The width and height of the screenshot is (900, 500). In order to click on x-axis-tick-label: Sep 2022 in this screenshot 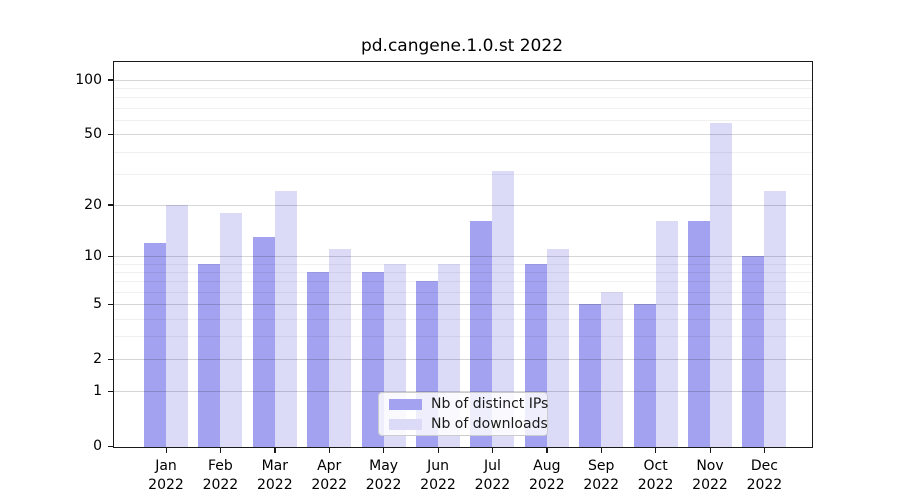, I will do `click(601, 475)`.